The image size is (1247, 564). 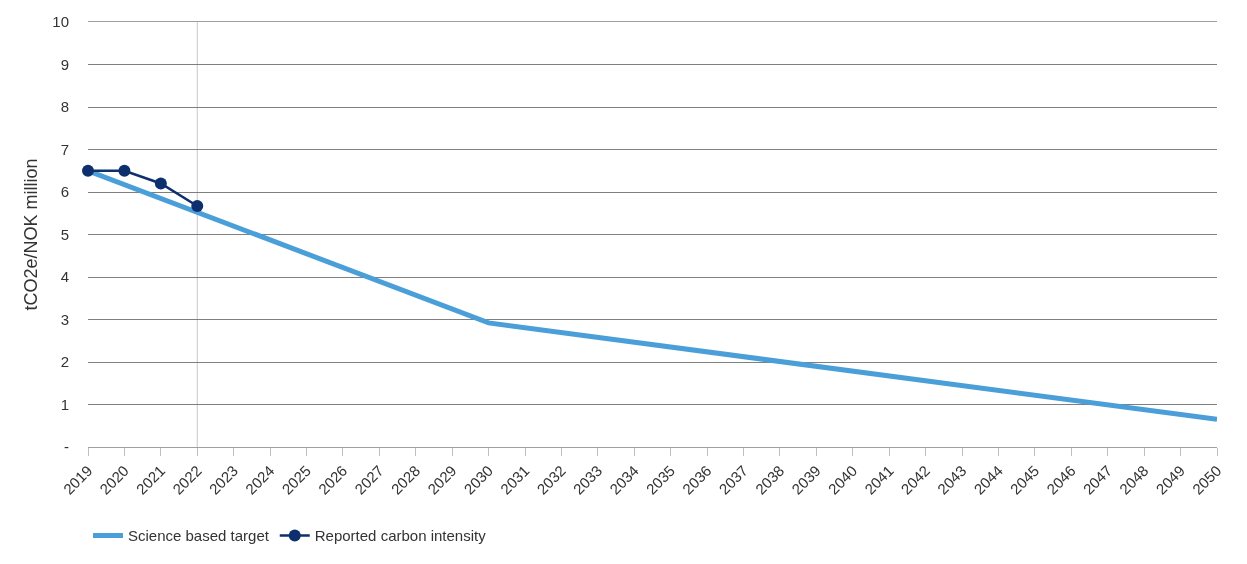 I want to click on y-tick-label: -, so click(x=66, y=447).